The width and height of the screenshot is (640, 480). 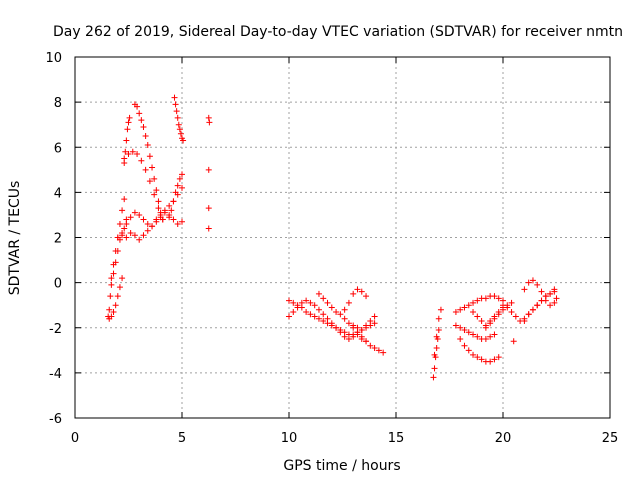 What do you see at coordinates (328, 321) in the screenshot?
I see `series-cluster-10b` at bounding box center [328, 321].